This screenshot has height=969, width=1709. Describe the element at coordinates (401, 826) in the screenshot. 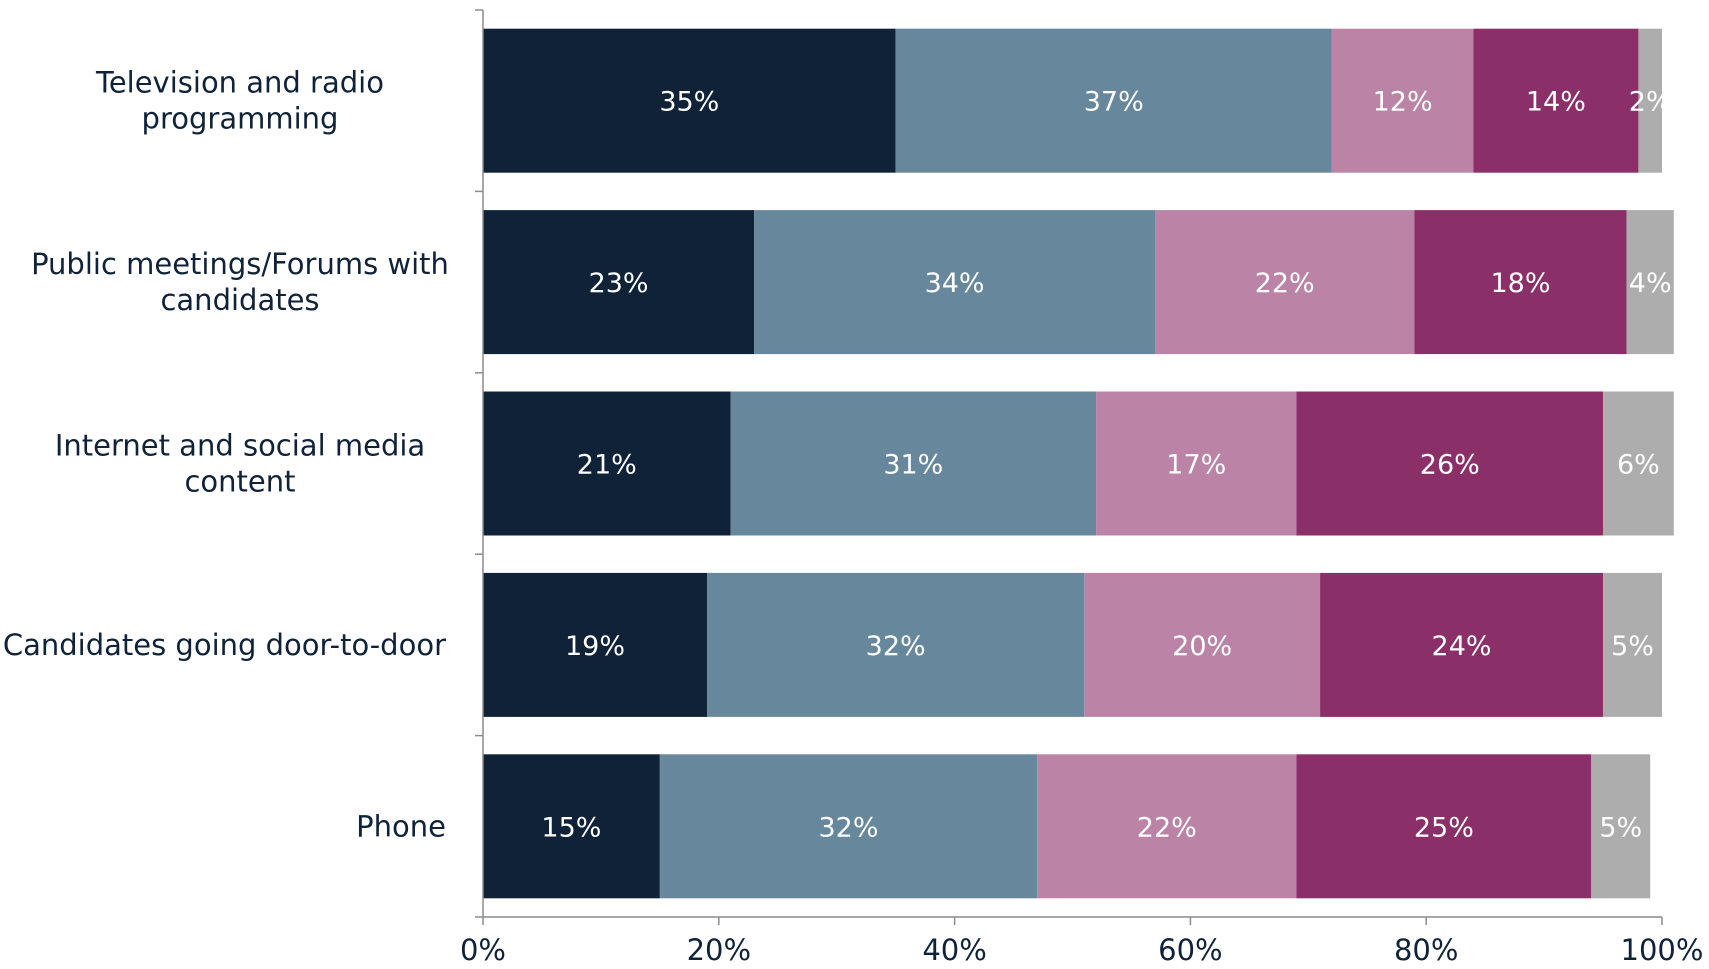

I see `category-label: Phone` at that location.